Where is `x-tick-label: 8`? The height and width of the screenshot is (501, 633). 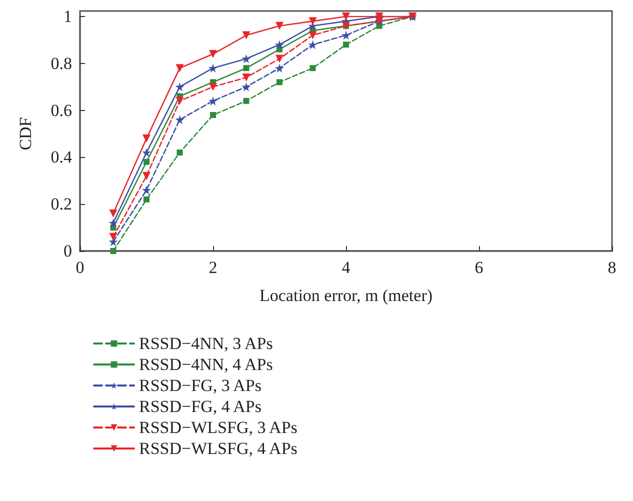 x-tick-label: 8 is located at coordinates (612, 267).